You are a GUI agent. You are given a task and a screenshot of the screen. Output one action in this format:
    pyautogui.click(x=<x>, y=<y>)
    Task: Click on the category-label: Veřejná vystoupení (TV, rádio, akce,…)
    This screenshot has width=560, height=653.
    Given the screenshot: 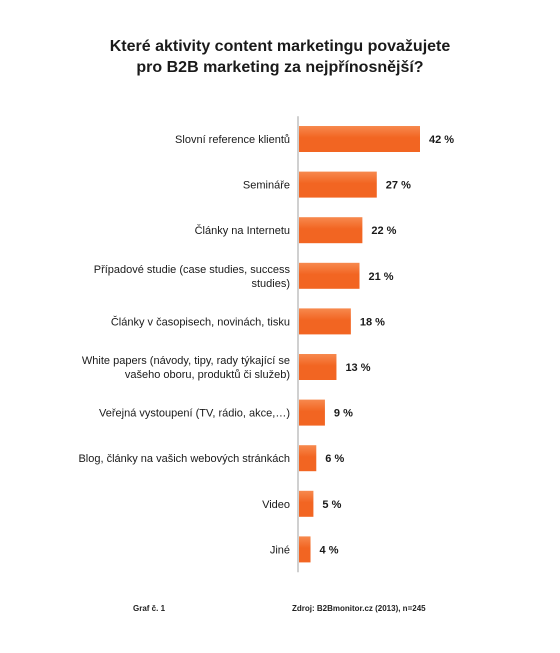 What is the action you would take?
    pyautogui.click(x=194, y=414)
    